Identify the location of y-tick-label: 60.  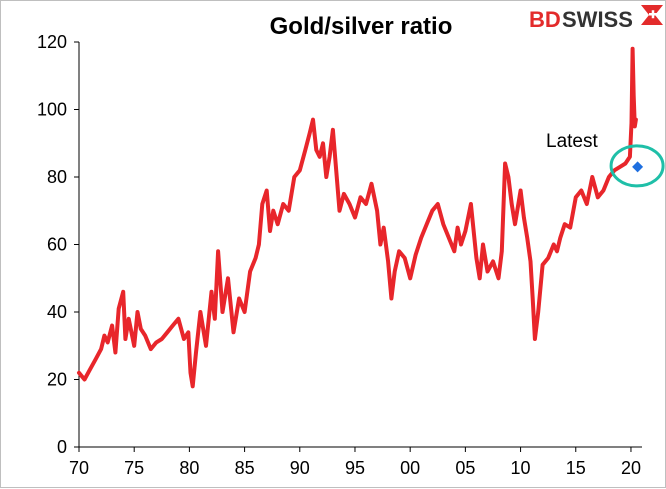
(57, 245).